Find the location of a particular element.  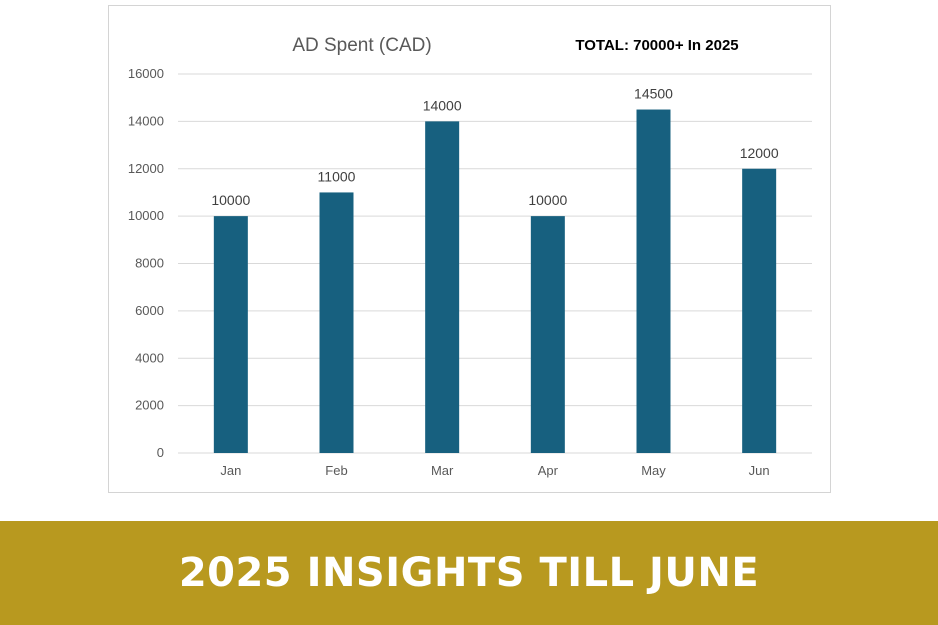

x-tick-label: Jun is located at coordinates (759, 470).